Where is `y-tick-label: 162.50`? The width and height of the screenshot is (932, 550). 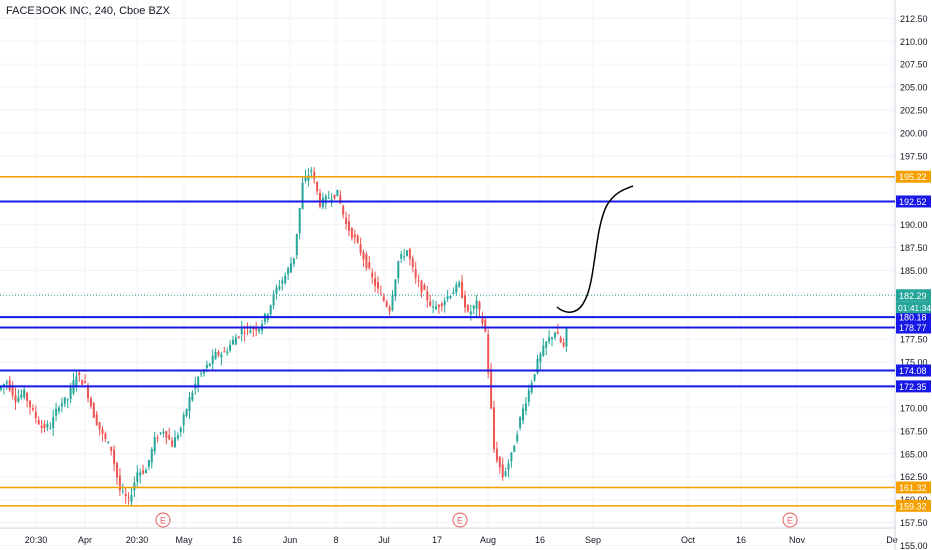
y-tick-label: 162.50 is located at coordinates (914, 477).